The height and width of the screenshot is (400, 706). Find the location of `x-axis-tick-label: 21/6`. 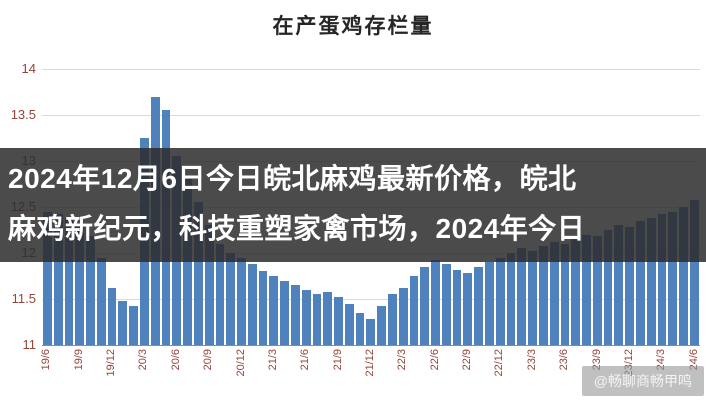

x-axis-tick-label: 21/6 is located at coordinates (305, 360).